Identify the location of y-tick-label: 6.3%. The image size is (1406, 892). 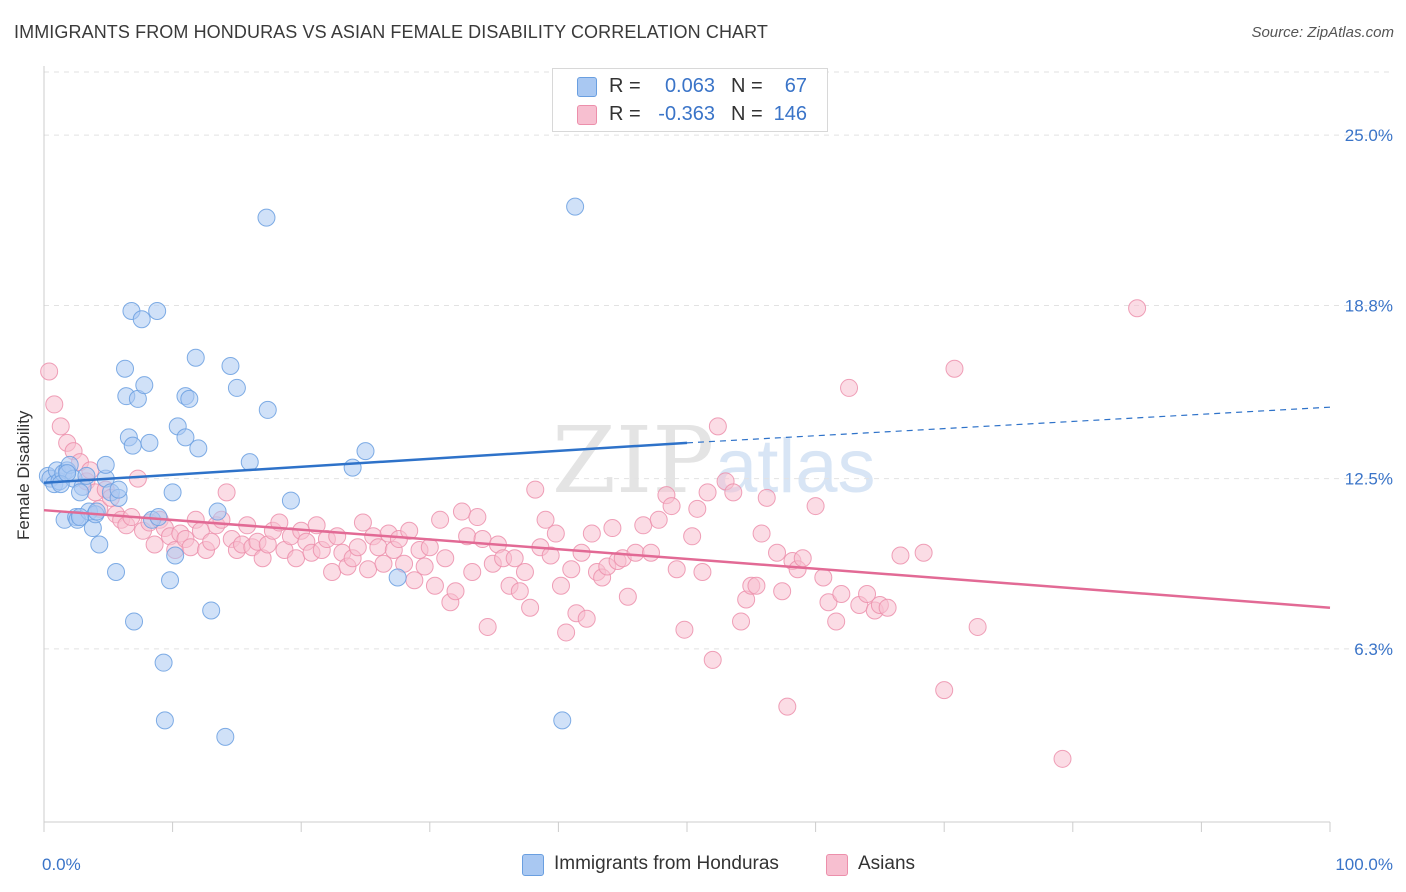
(1373, 649).